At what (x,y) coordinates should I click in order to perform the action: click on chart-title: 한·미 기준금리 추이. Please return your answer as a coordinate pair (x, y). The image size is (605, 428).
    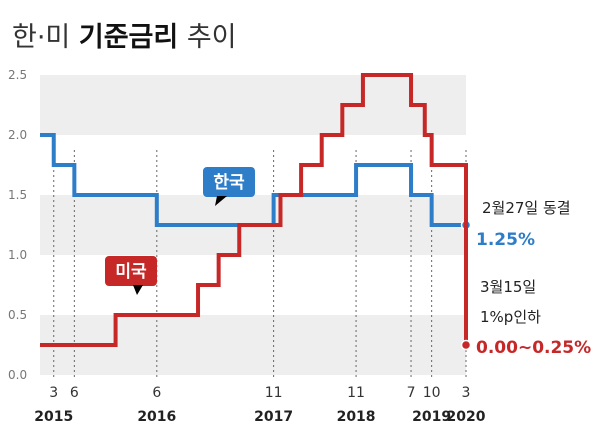
    Looking at the image, I should click on (124, 37).